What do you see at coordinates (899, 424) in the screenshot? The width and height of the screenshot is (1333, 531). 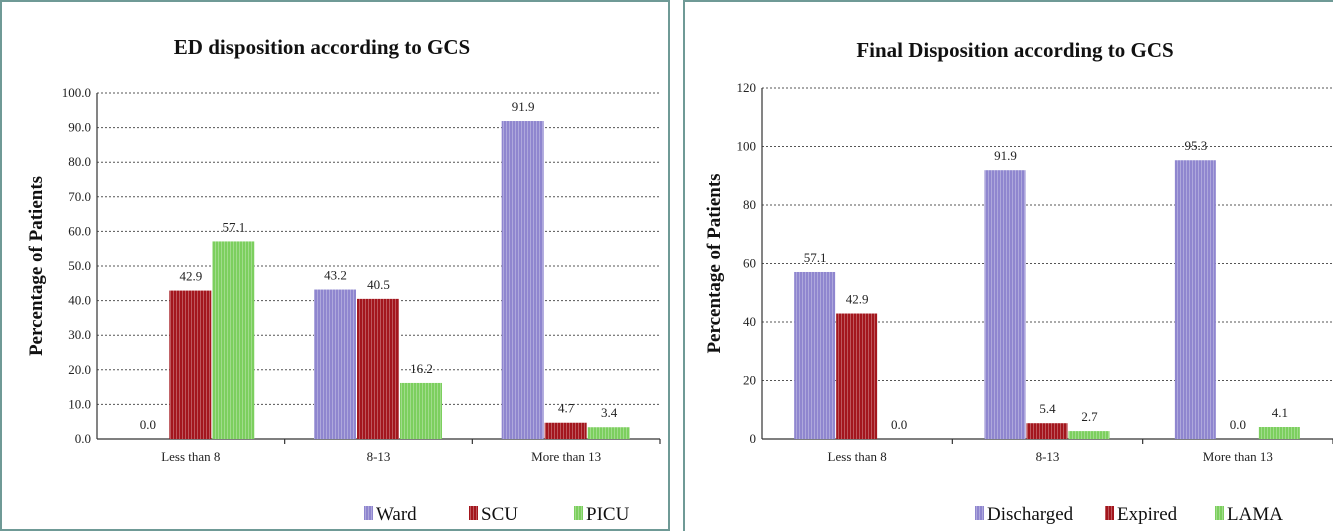 I see `data-label-lama-less-than-8: 0.0` at bounding box center [899, 424].